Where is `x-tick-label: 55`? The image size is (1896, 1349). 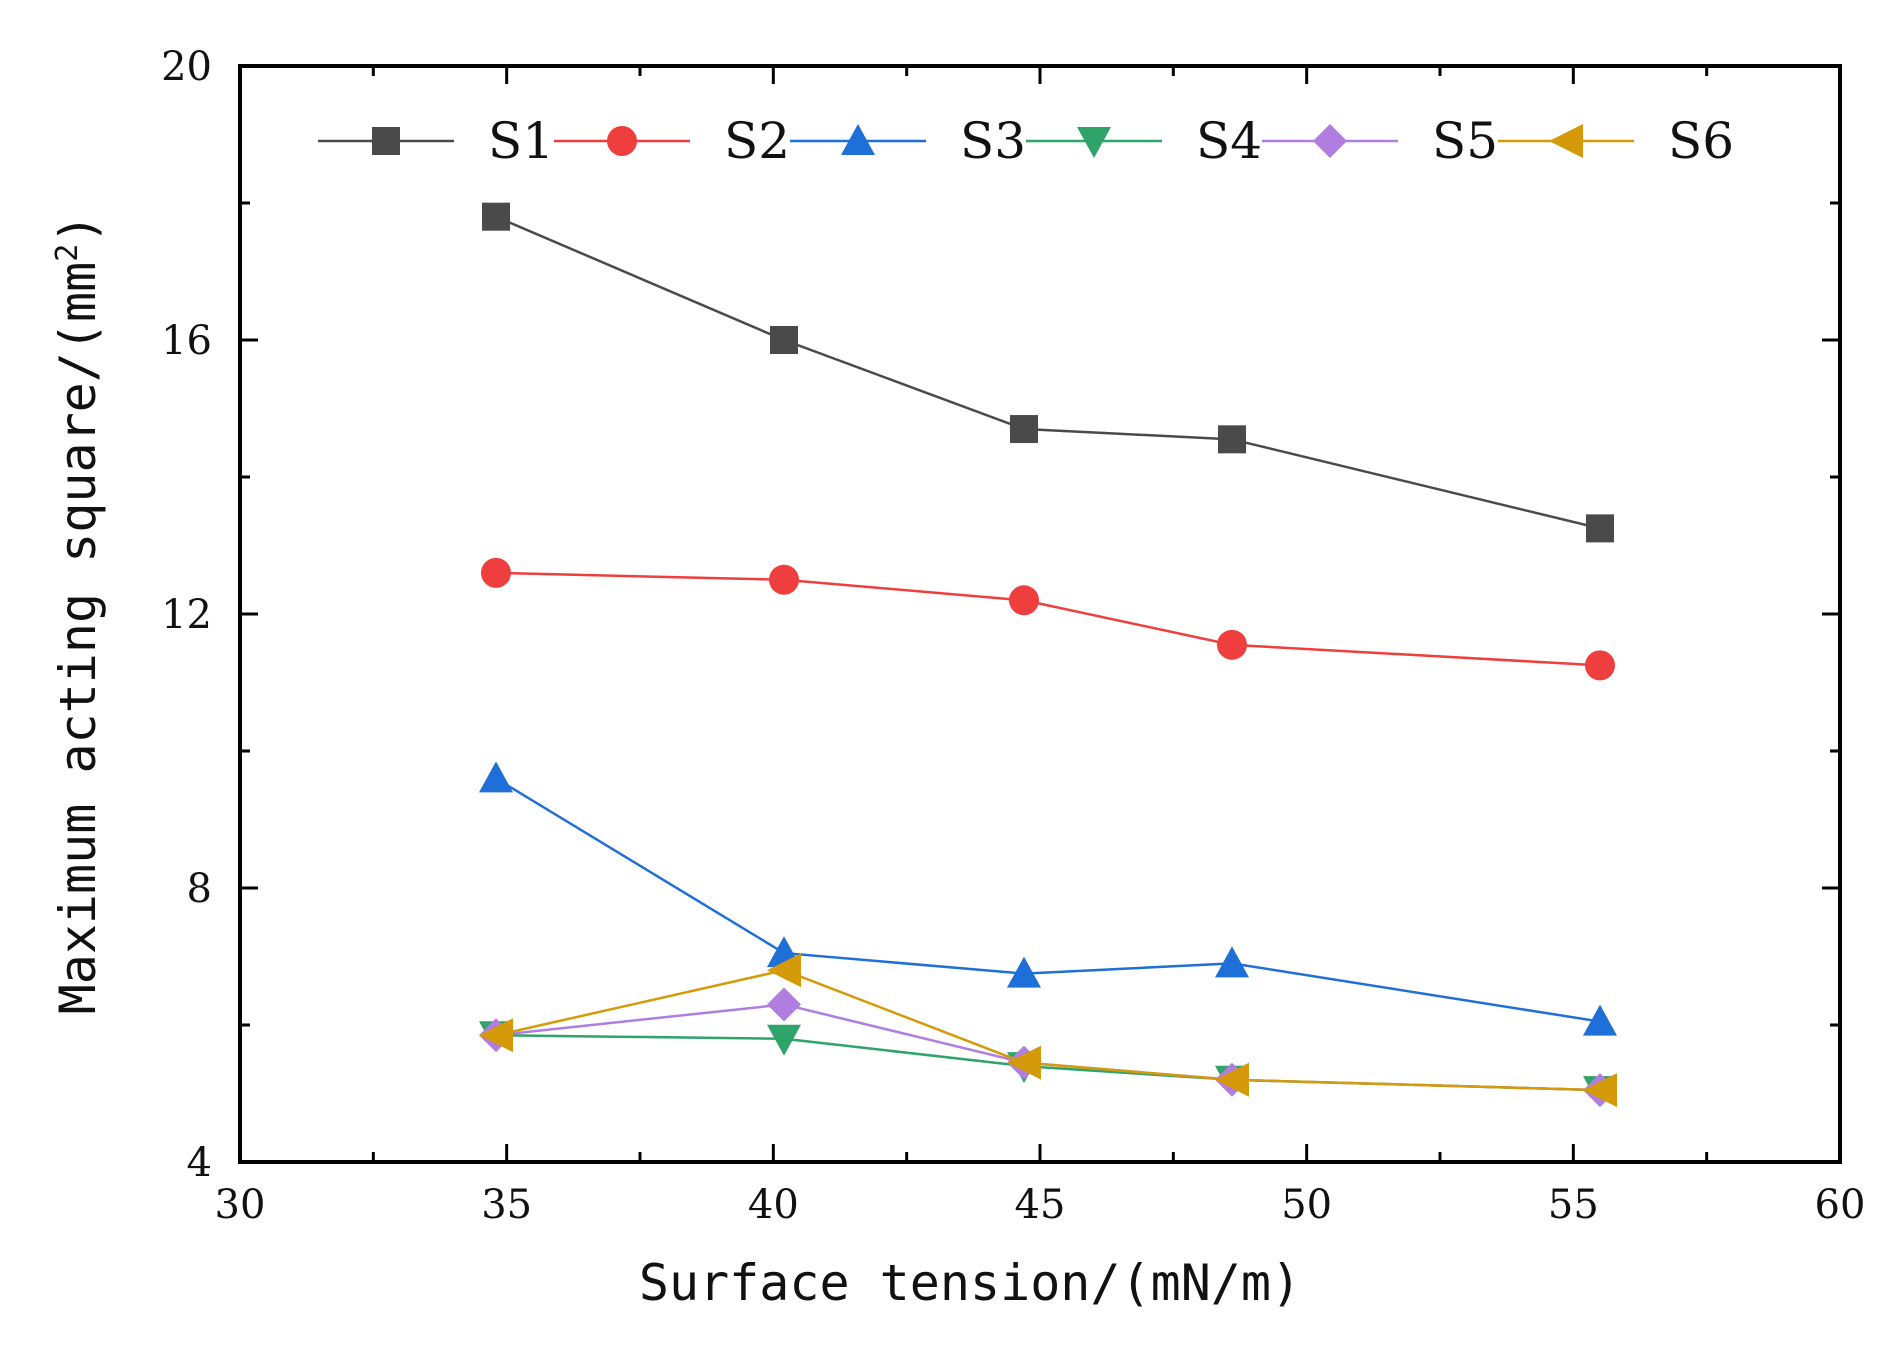
x-tick-label: 55 is located at coordinates (1573, 1205).